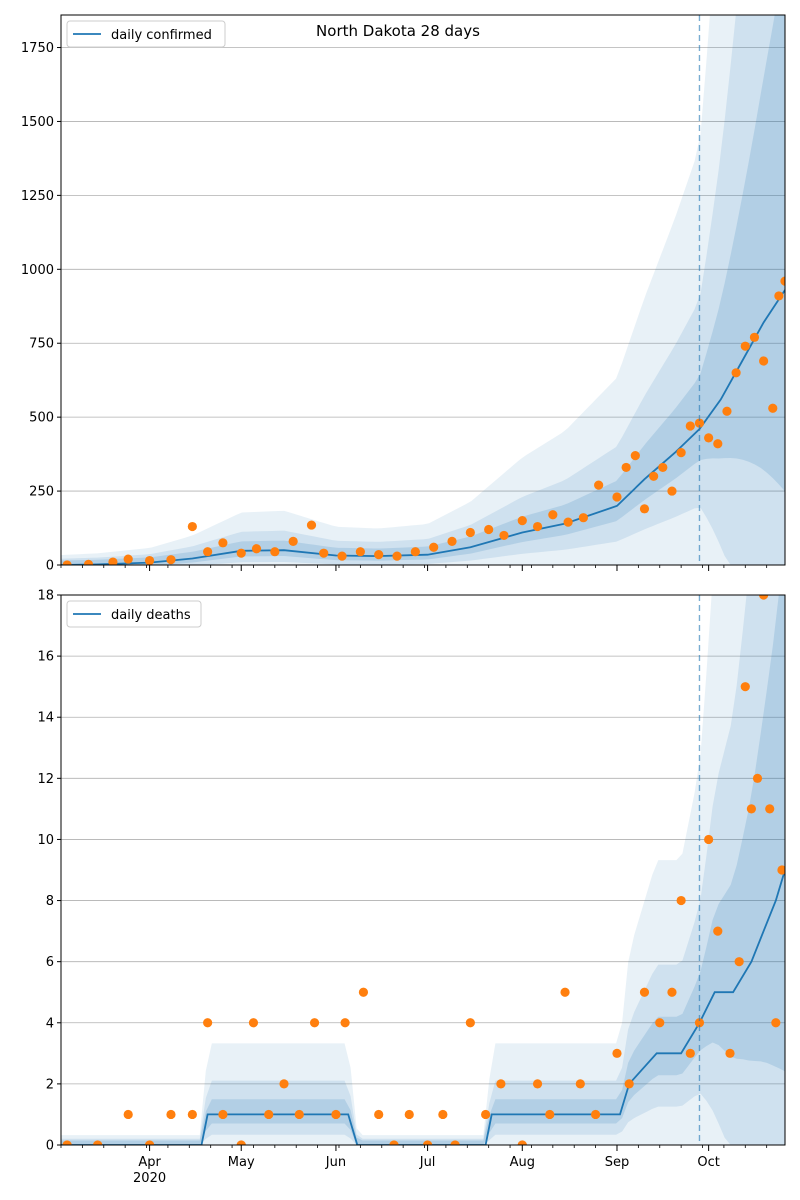  I want to click on y-tick-label: 16, so click(45, 657).